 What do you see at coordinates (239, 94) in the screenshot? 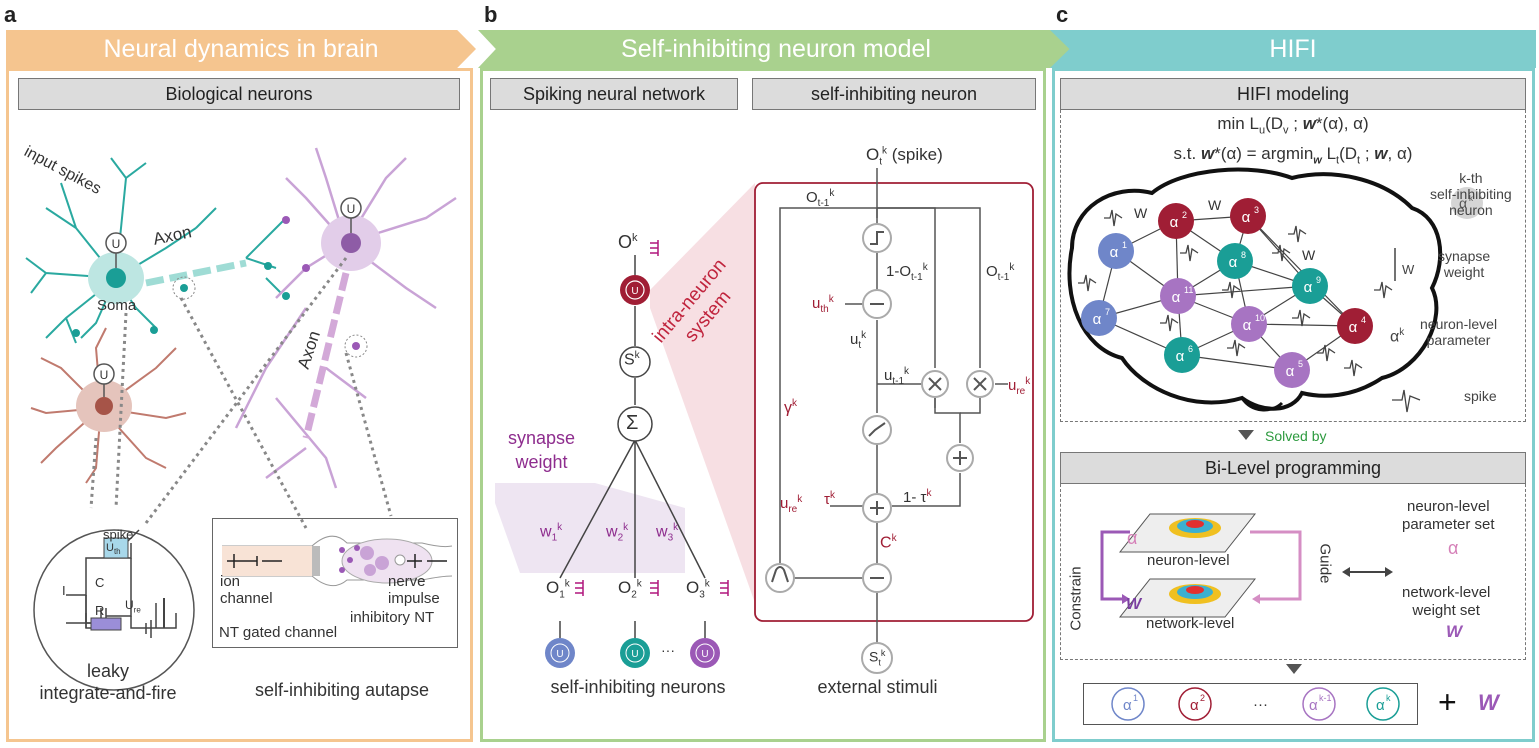
I see `panel-a-header: Biological neurons` at bounding box center [239, 94].